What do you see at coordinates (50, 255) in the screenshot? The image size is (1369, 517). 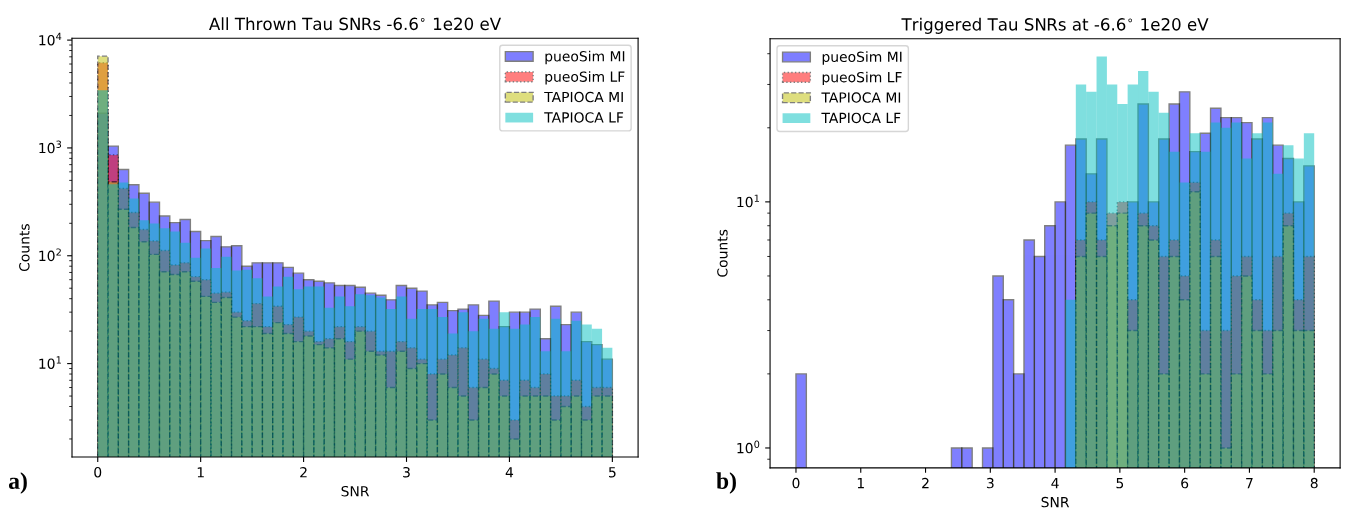 I see `y-tick-label: 10$^{2}$` at bounding box center [50, 255].